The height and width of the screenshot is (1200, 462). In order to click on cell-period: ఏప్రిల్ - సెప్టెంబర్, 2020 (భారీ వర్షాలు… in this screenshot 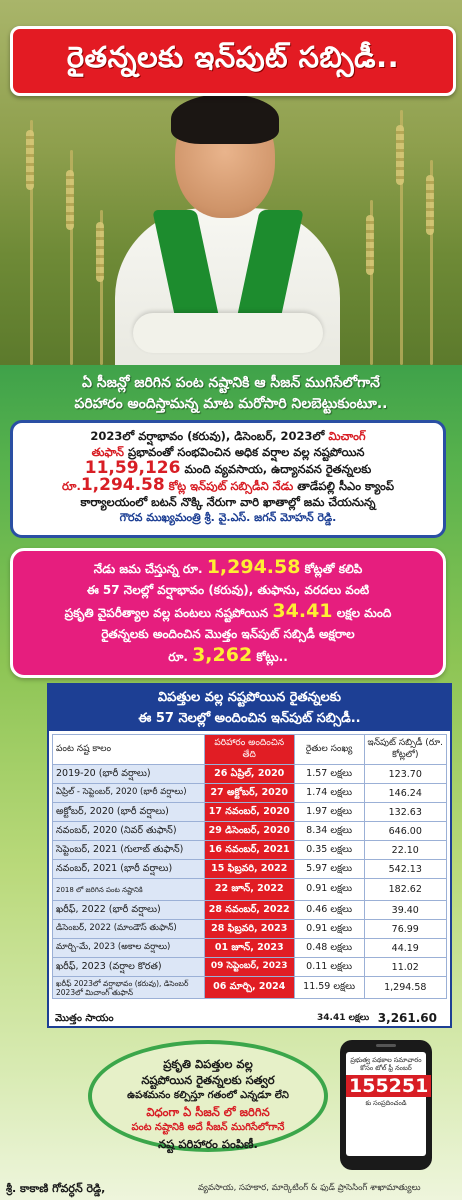, I will do `click(128, 793)`.